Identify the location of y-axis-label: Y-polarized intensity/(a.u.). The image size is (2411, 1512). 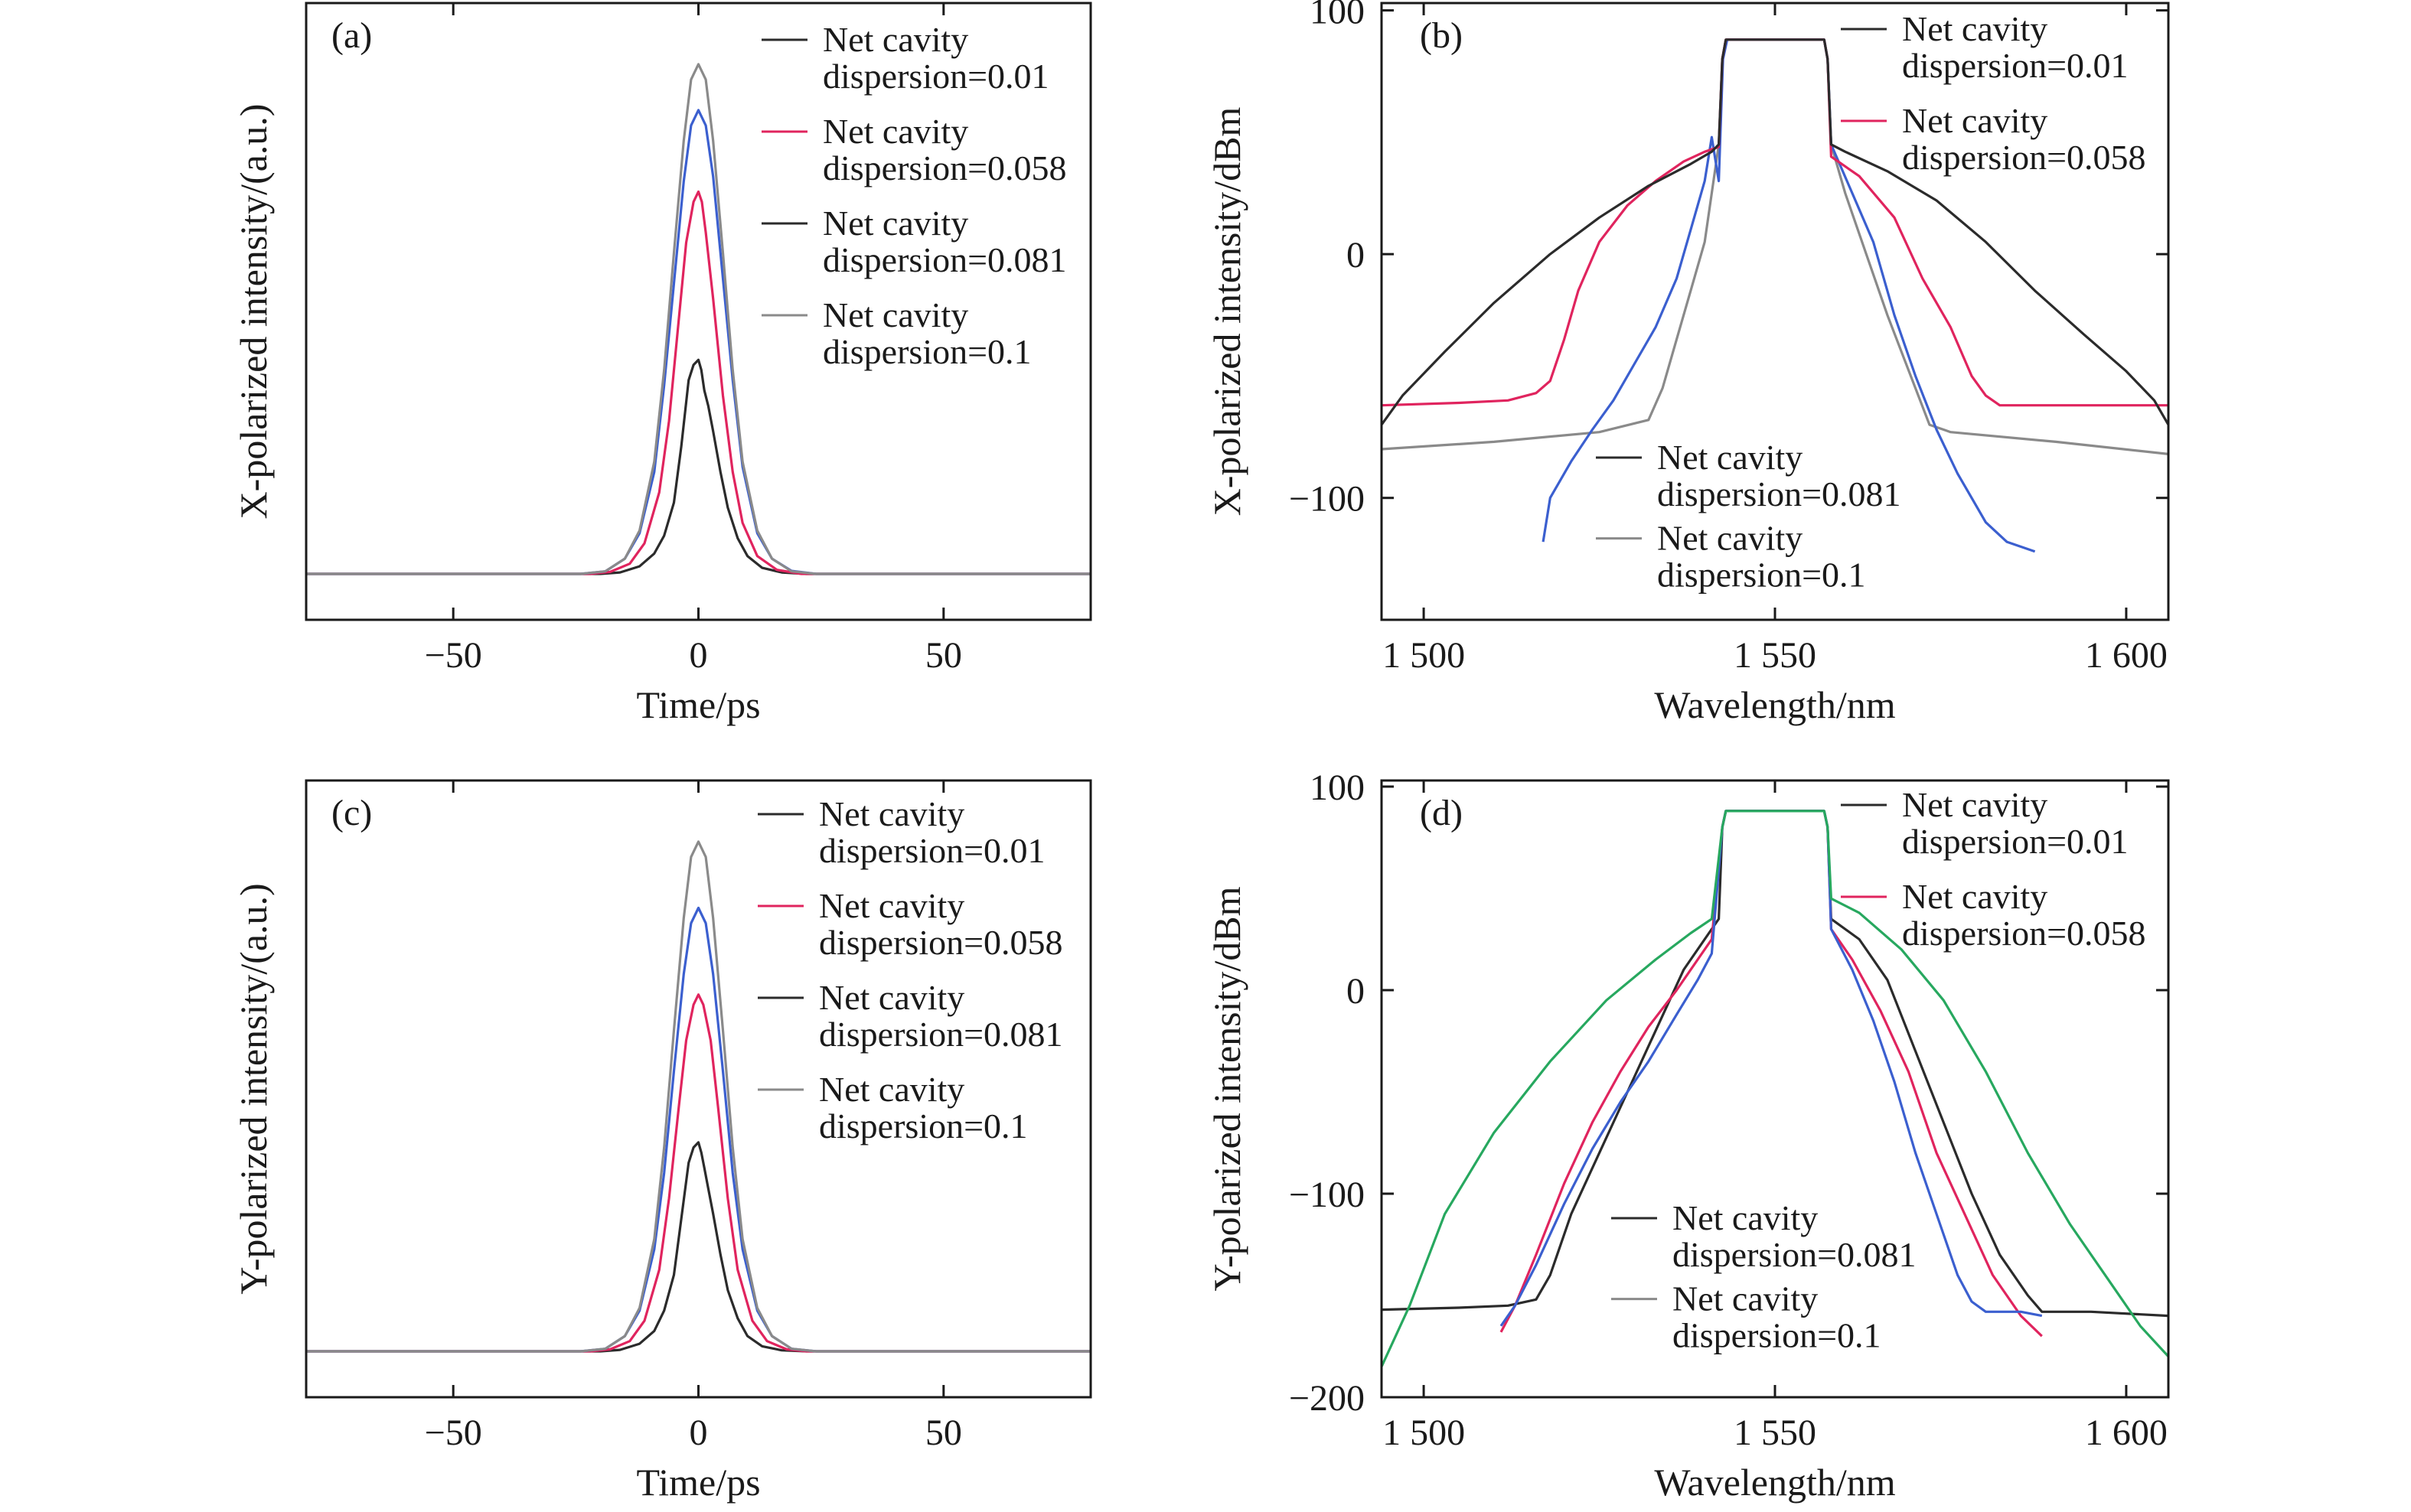
(253, 1089).